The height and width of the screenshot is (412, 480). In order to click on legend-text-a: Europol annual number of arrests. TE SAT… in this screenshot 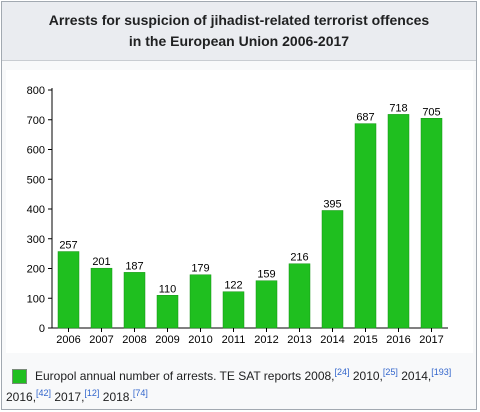, I will do `click(185, 376)`.